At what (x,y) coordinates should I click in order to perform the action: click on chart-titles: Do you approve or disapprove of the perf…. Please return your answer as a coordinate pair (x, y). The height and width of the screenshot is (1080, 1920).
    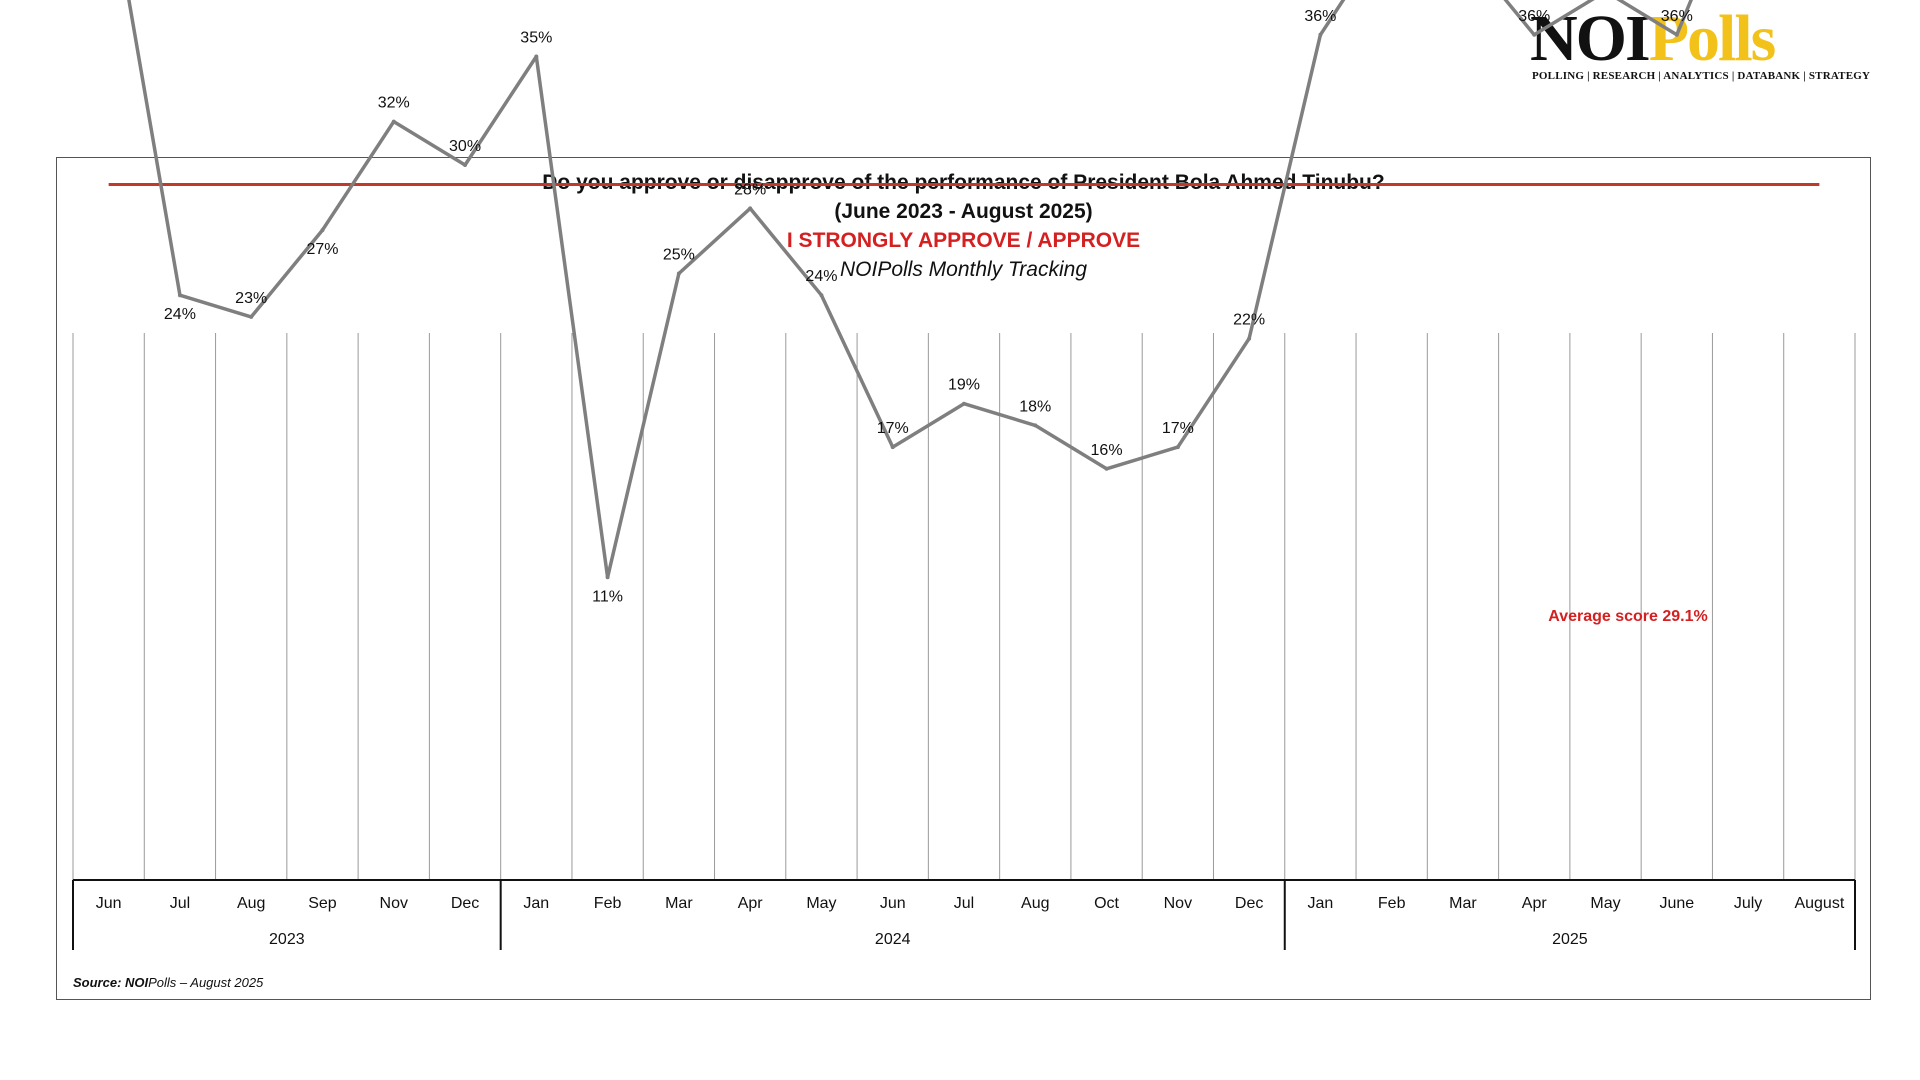
    Looking at the image, I should click on (963, 226).